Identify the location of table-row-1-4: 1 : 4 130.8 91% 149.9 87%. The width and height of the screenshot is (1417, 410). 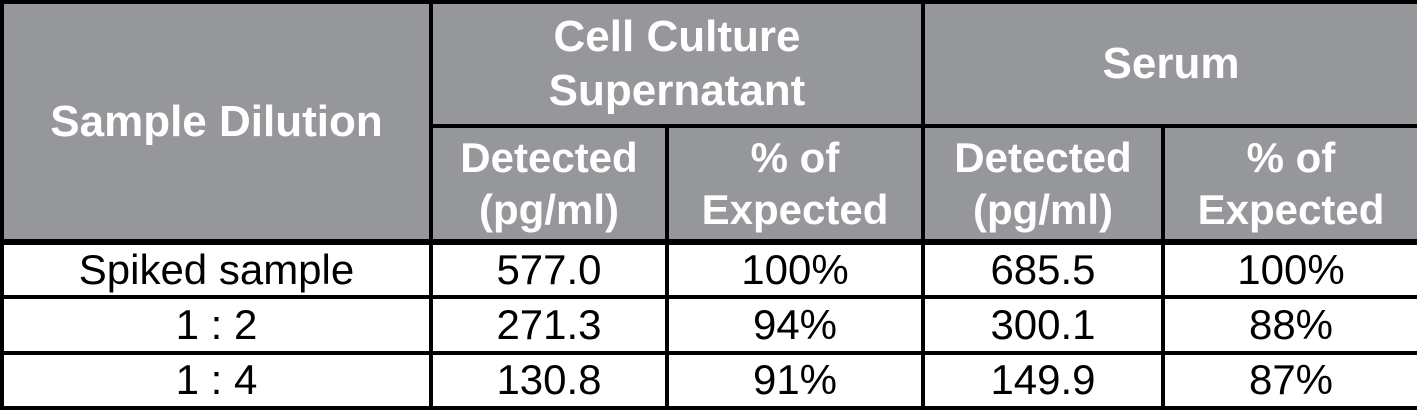
(708, 380).